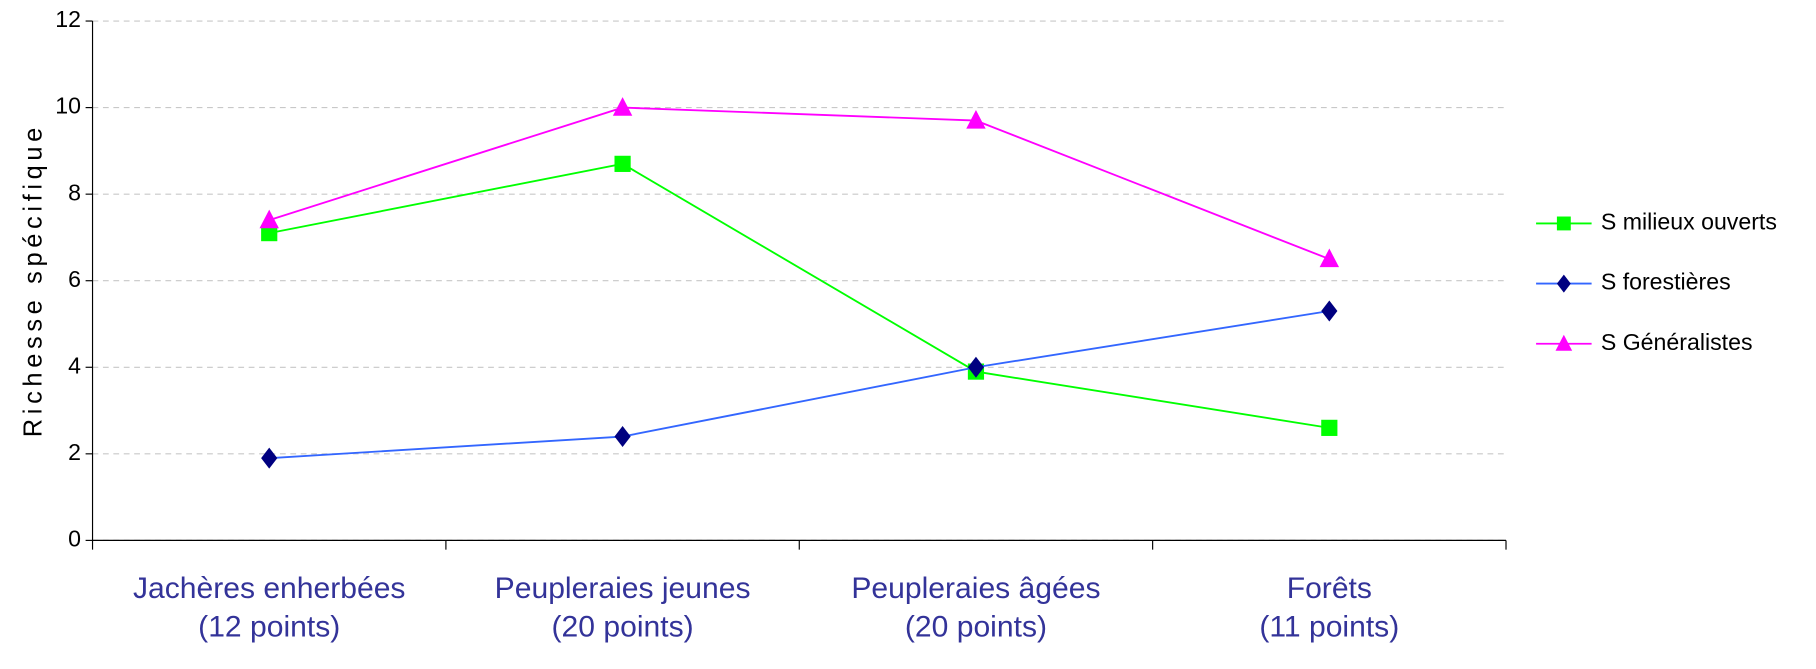 The height and width of the screenshot is (669, 1816). I want to click on x-tick-label-box: Peupleraies âgées (20 points), so click(976, 607).